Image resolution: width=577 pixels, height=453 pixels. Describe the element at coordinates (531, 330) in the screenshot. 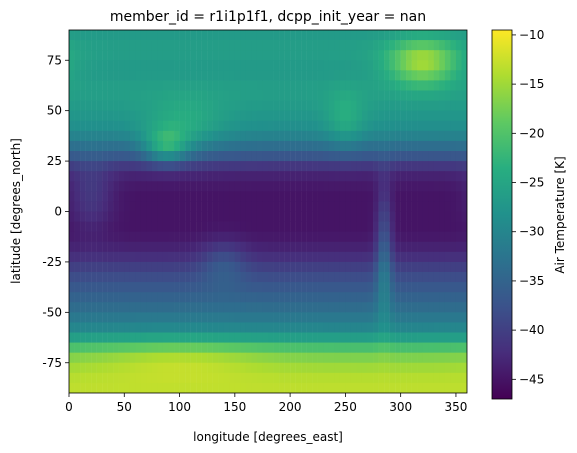

I see `colorbar-tick-label: −40` at that location.